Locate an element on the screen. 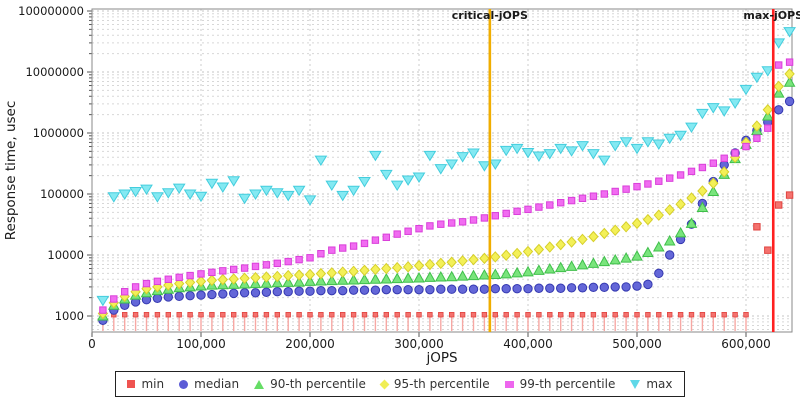  svg-text: 100000 is located at coordinates (62, 194).